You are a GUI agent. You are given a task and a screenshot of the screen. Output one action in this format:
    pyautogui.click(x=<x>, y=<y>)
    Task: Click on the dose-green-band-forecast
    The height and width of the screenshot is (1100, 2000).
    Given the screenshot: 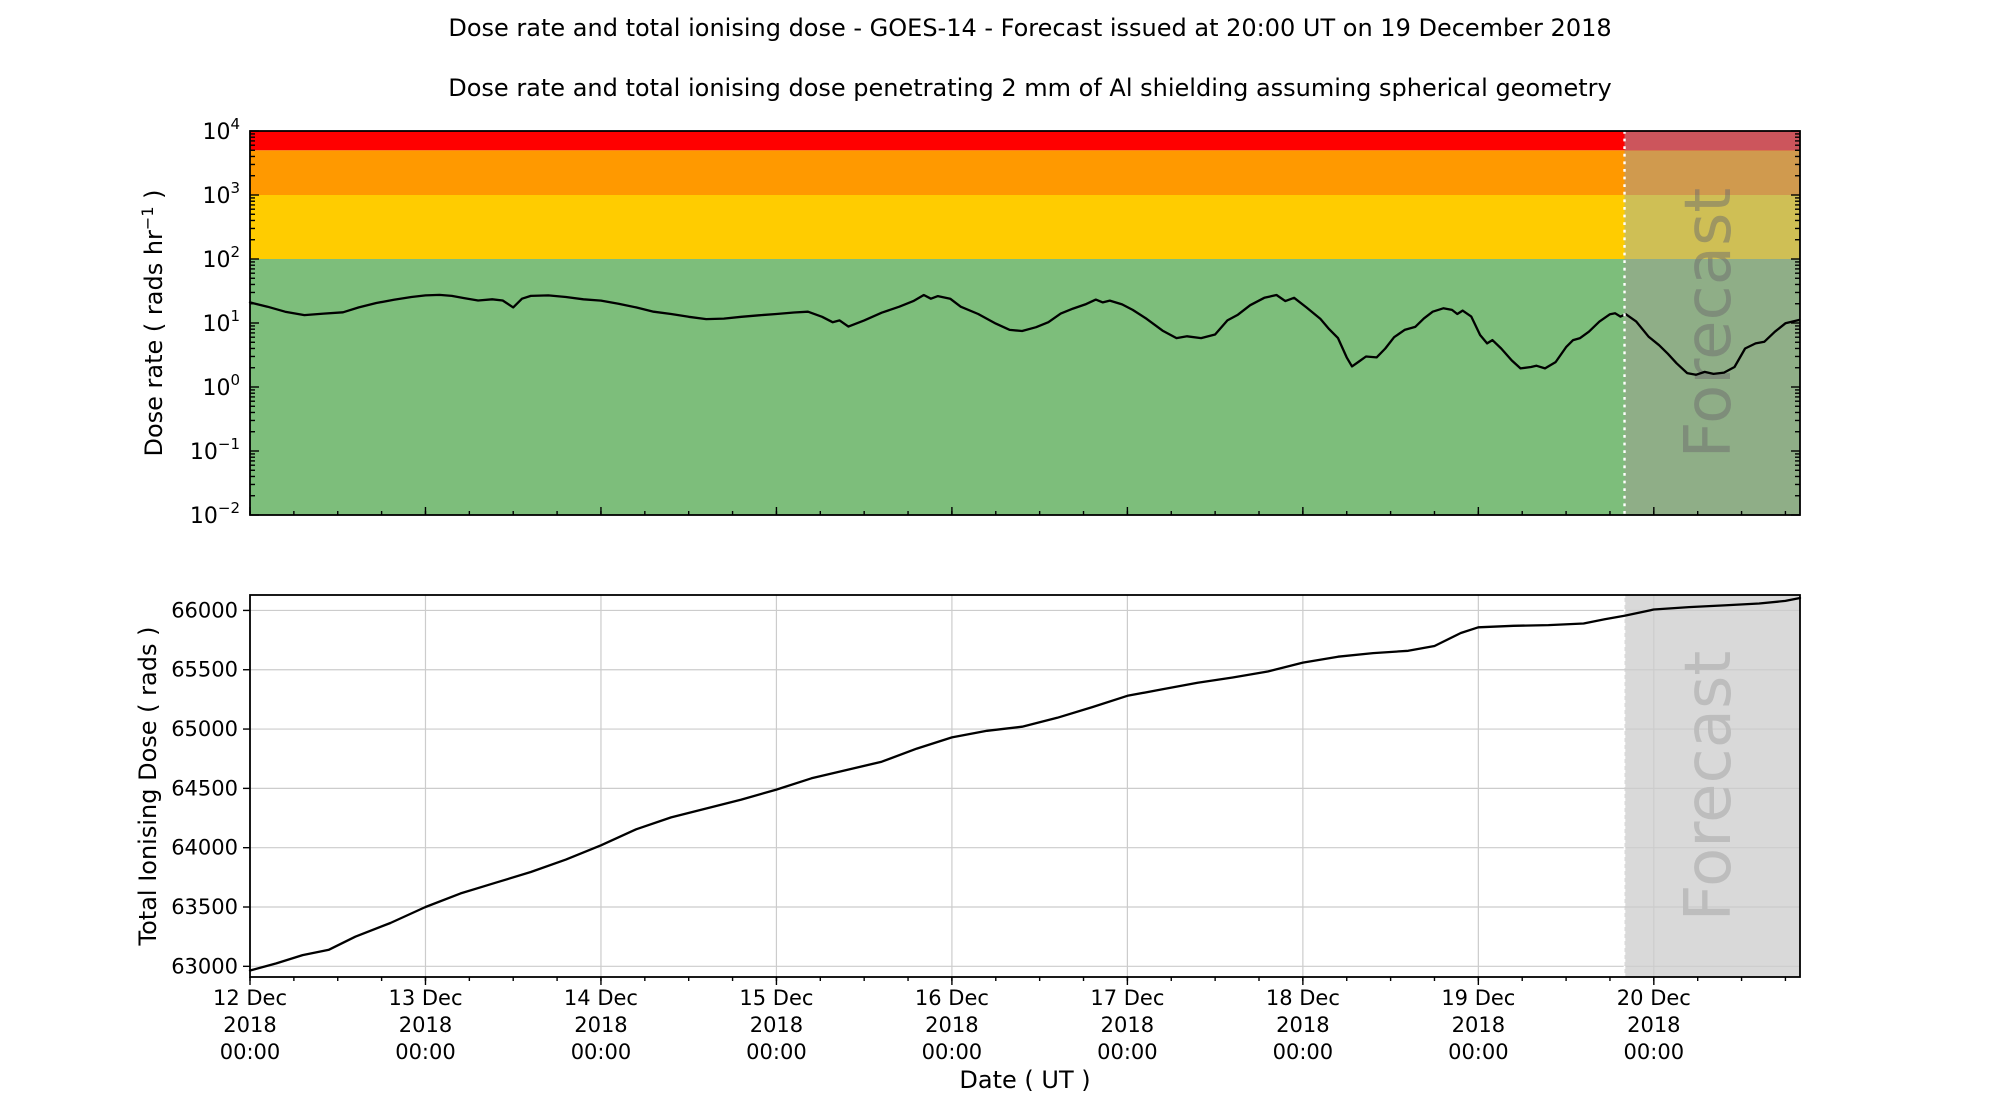 What is the action you would take?
    pyautogui.click(x=1712, y=387)
    